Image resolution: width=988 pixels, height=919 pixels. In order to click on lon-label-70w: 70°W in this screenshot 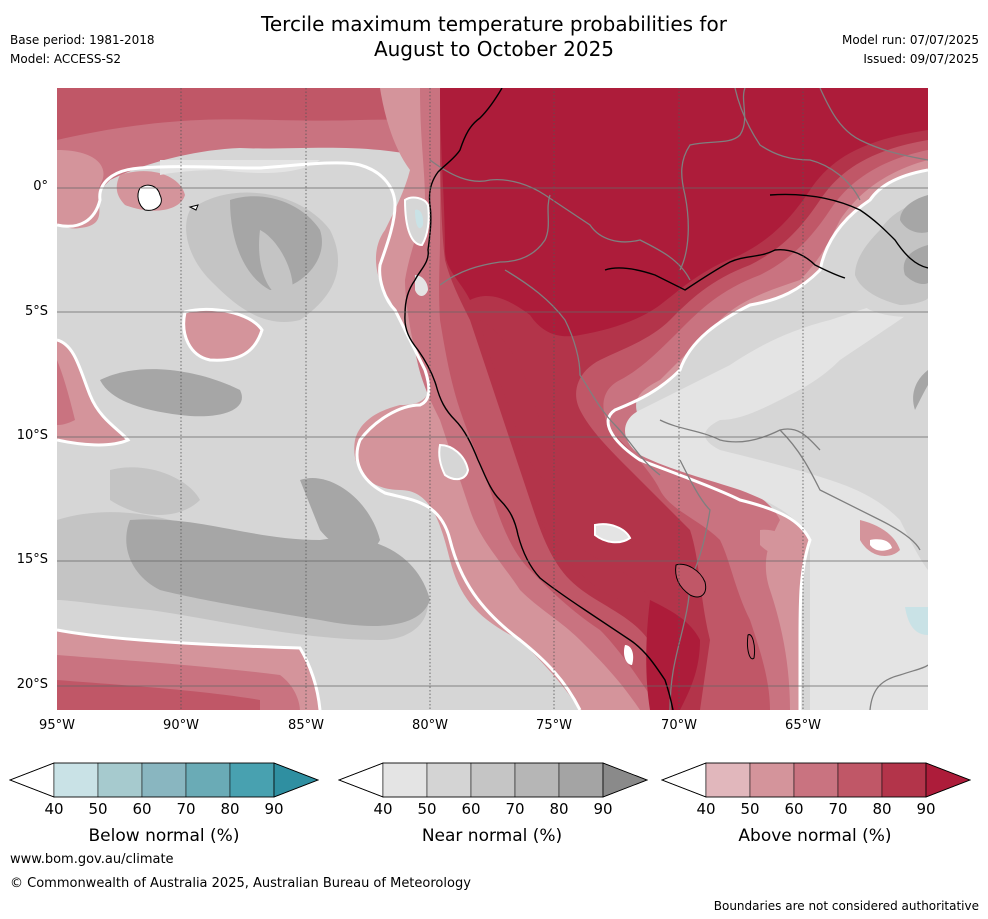, I will do `click(679, 725)`.